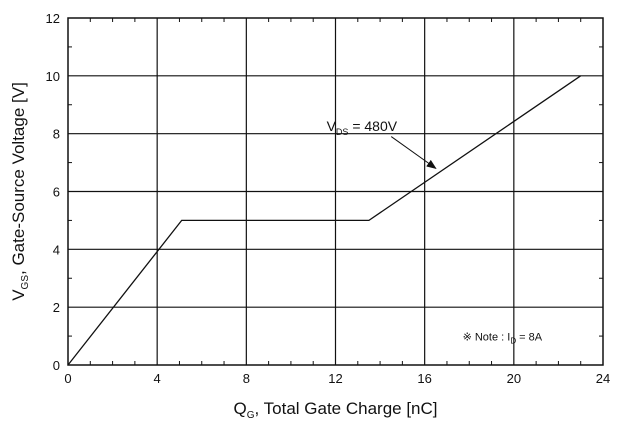 Image resolution: width=619 pixels, height=427 pixels. I want to click on y-axis-label-main: V, so click(18, 295).